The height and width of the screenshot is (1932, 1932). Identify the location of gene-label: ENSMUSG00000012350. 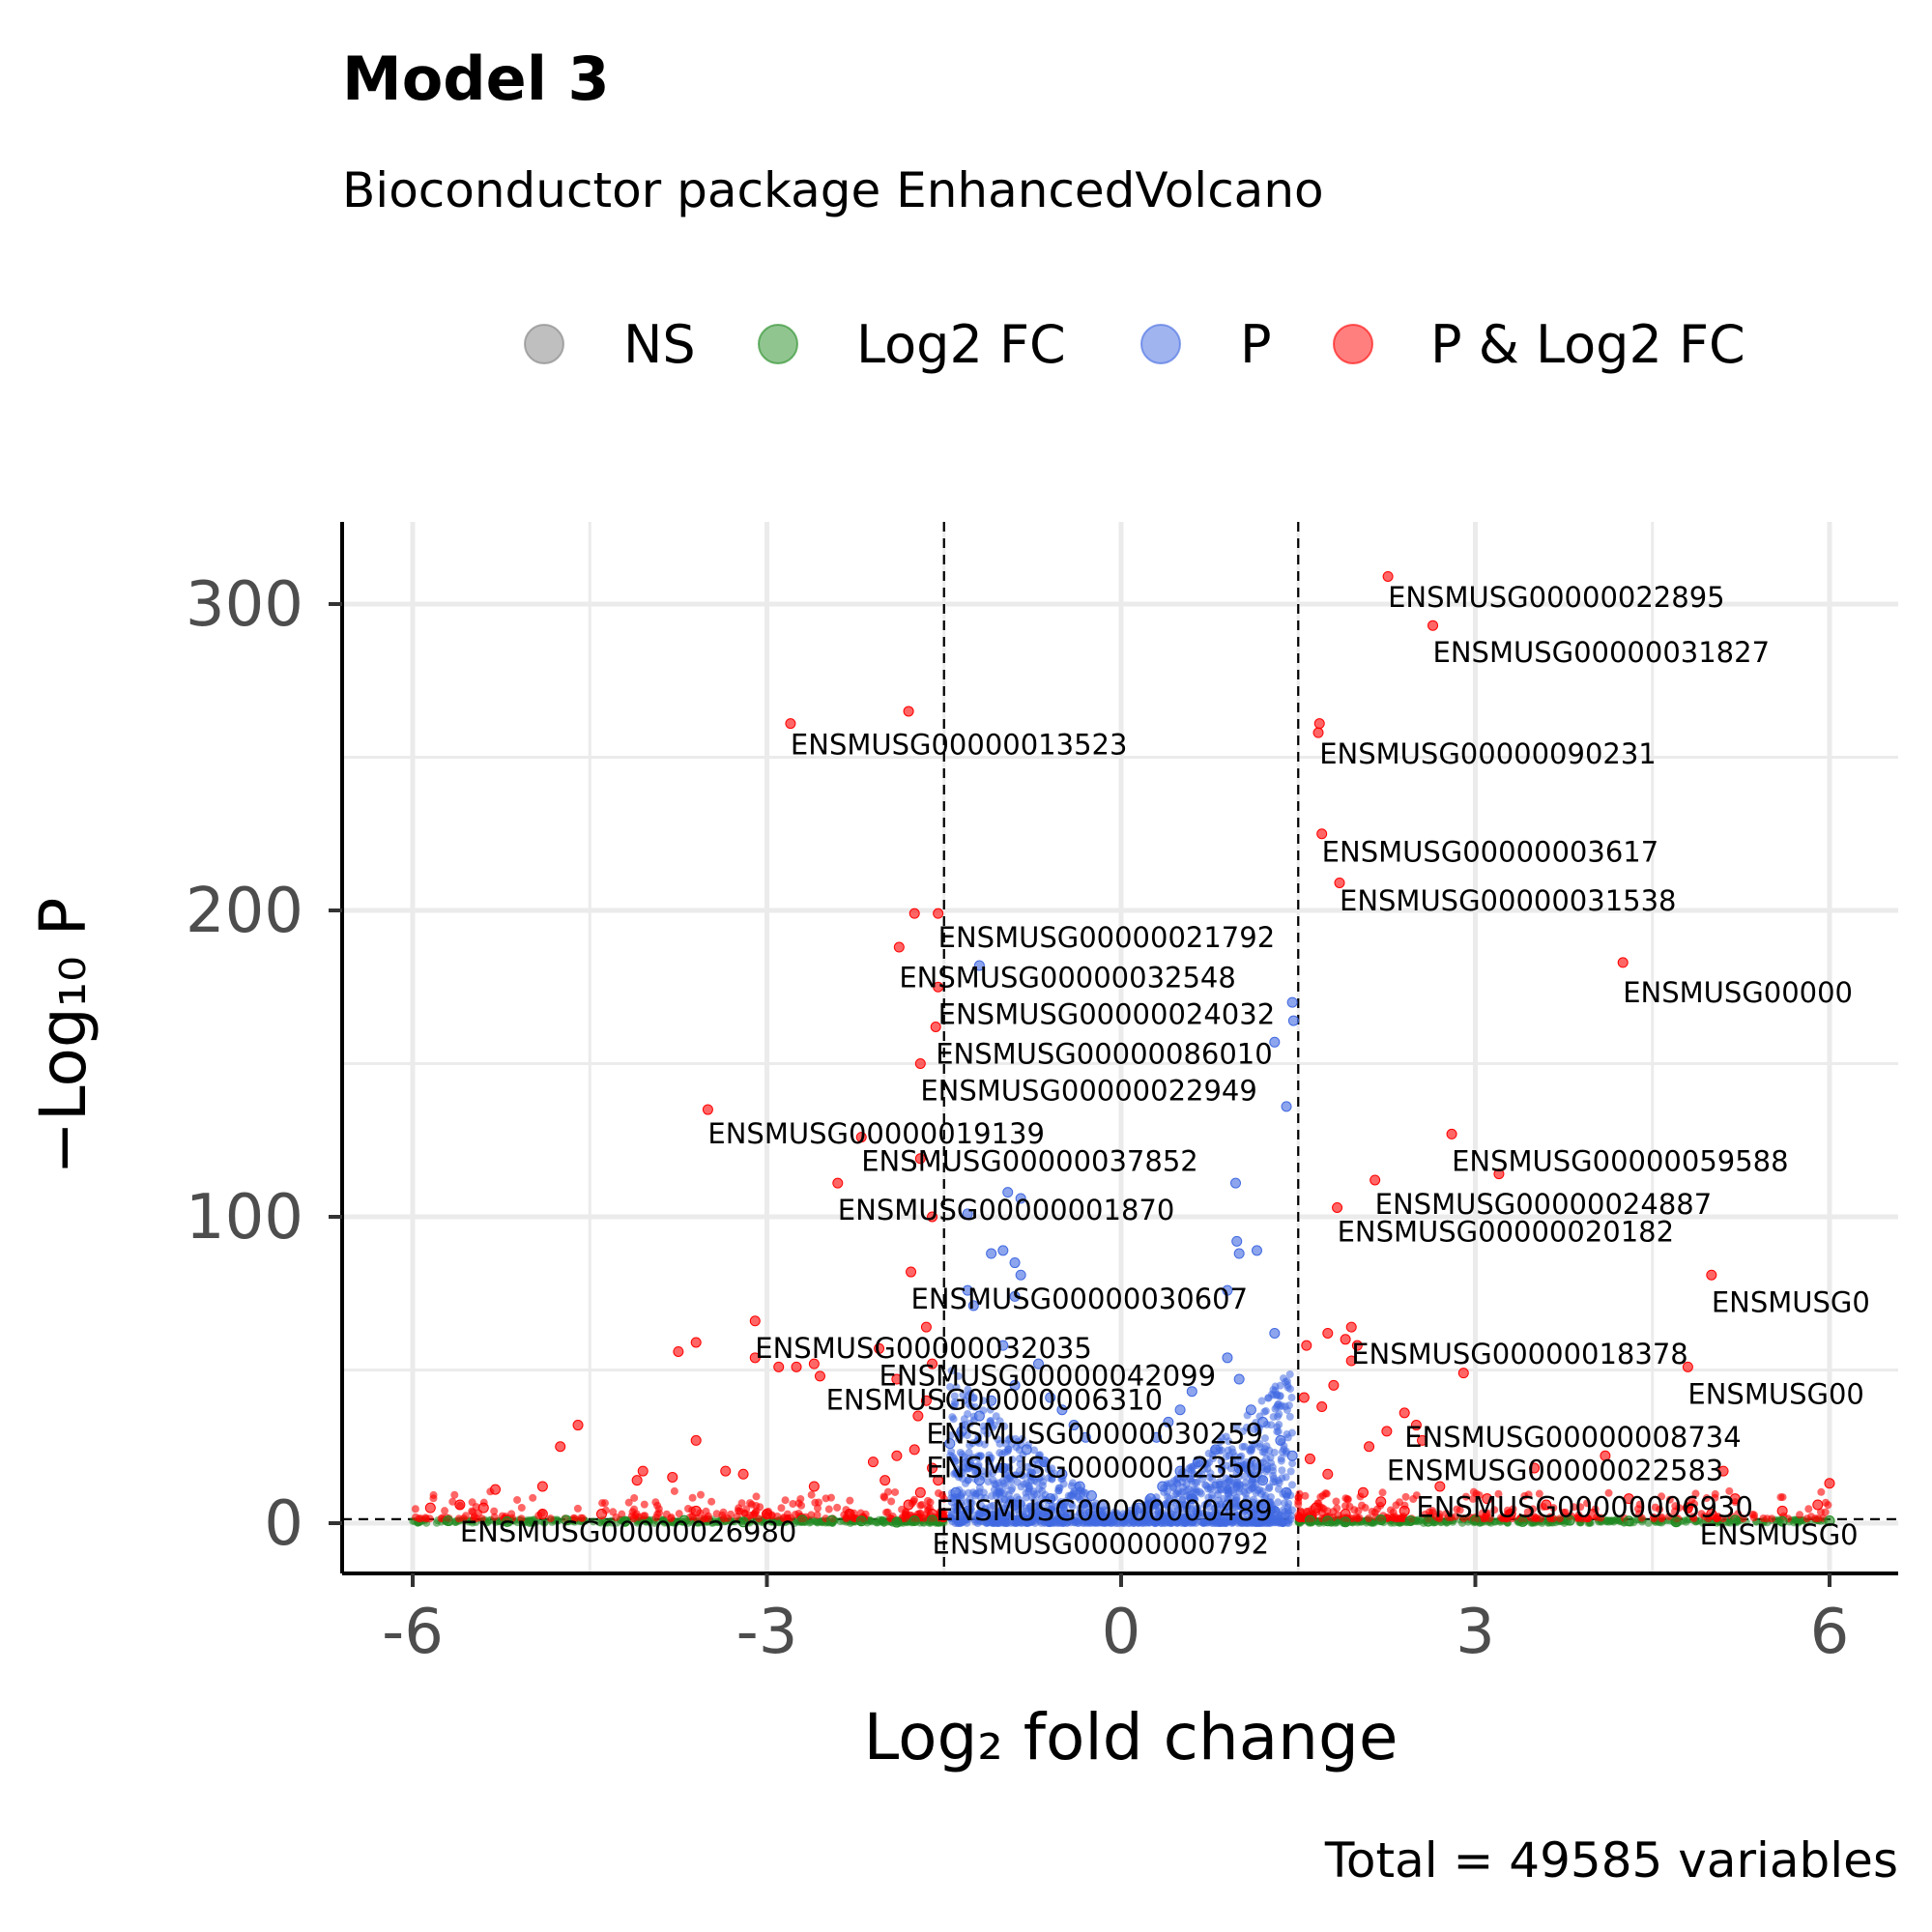
(1094, 1467).